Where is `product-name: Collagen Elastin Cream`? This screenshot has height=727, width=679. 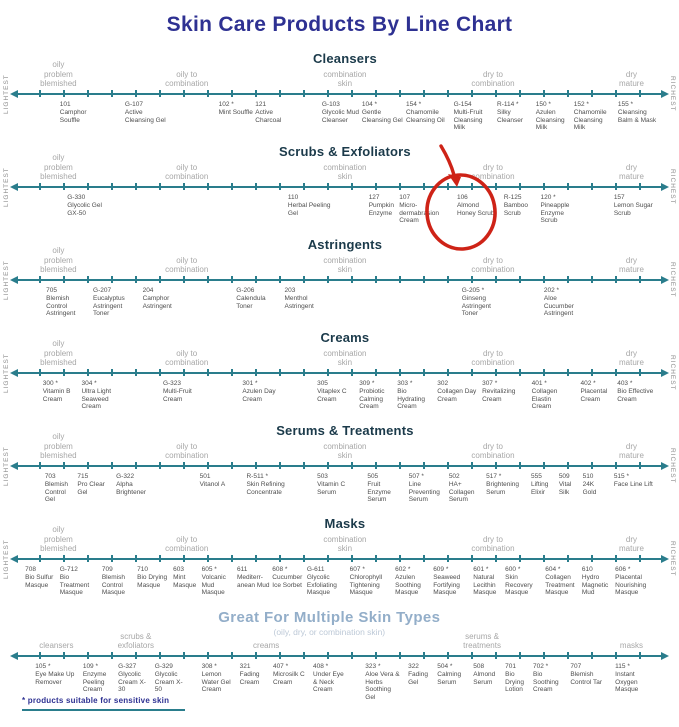
product-name: Collagen Elastin Cream is located at coordinates (544, 399).